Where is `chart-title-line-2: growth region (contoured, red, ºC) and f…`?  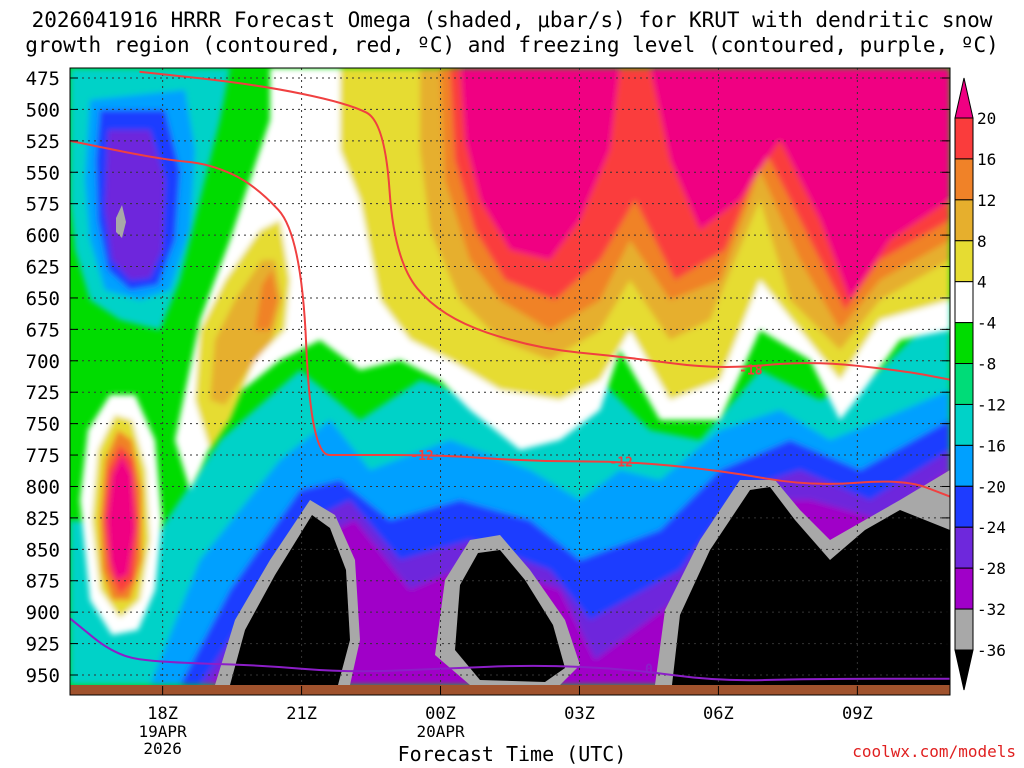 chart-title-line-2: growth region (contoured, red, ºC) and f… is located at coordinates (512, 45).